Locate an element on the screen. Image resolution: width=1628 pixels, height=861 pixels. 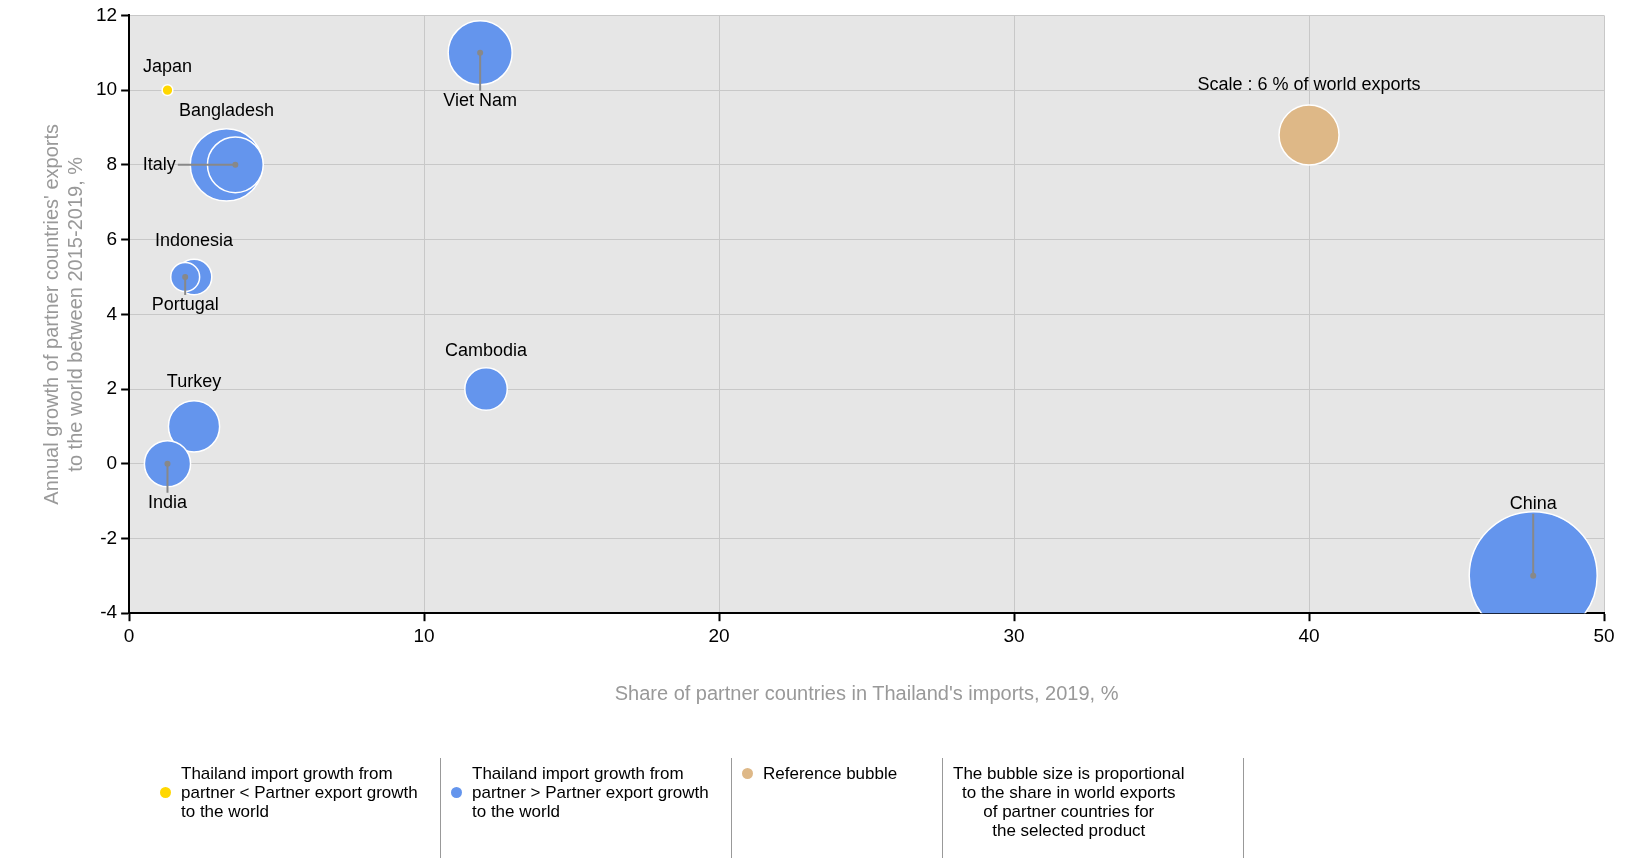
annotation: Italy is located at coordinates (159, 163).